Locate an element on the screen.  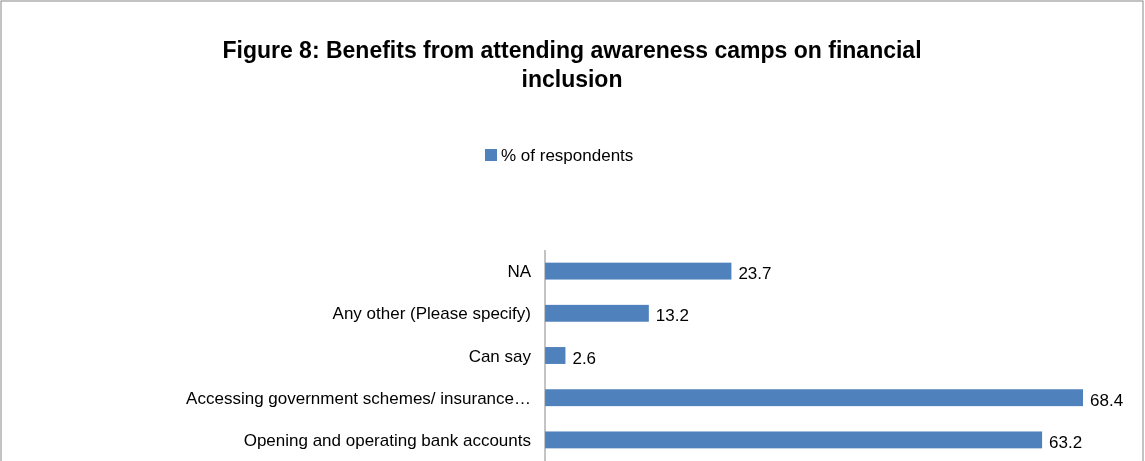
data-label: 68.4 is located at coordinates (1107, 400).